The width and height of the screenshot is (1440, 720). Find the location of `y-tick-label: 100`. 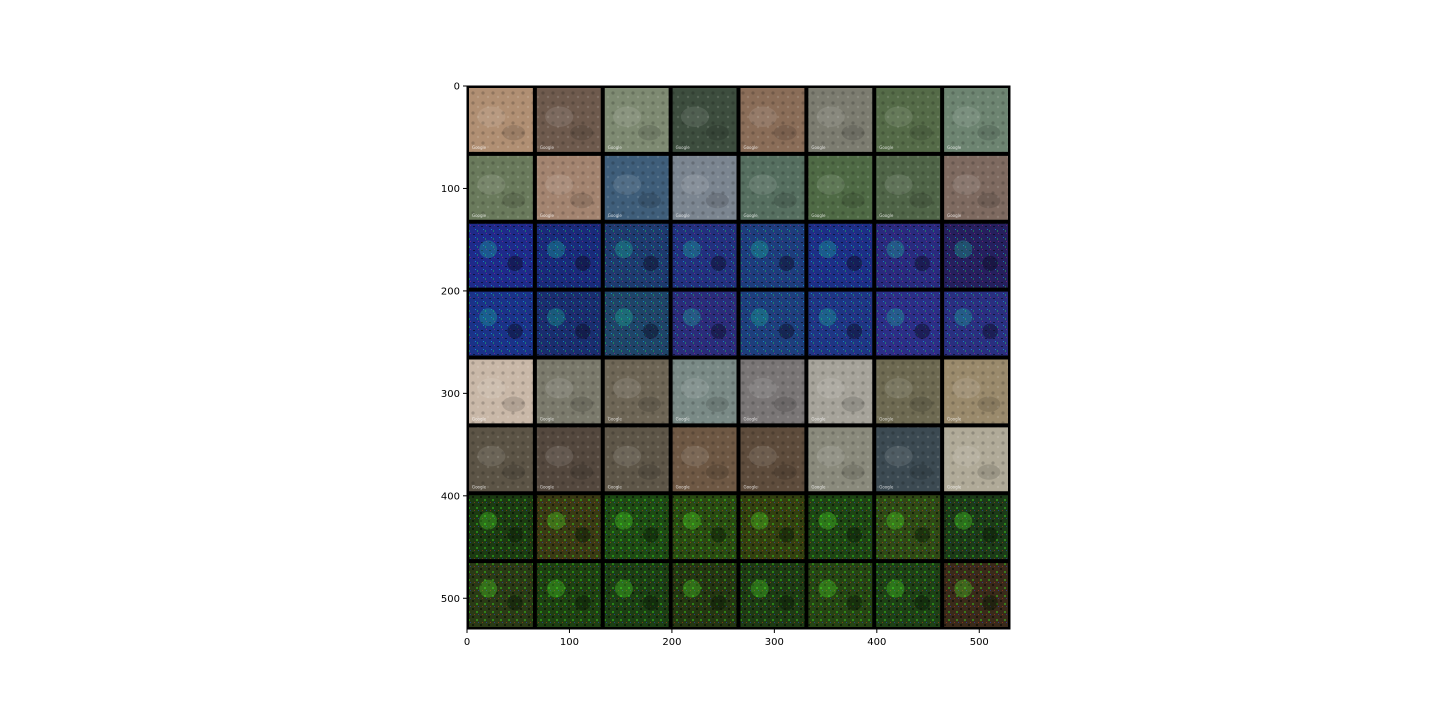

y-tick-label: 100 is located at coordinates (450, 189).